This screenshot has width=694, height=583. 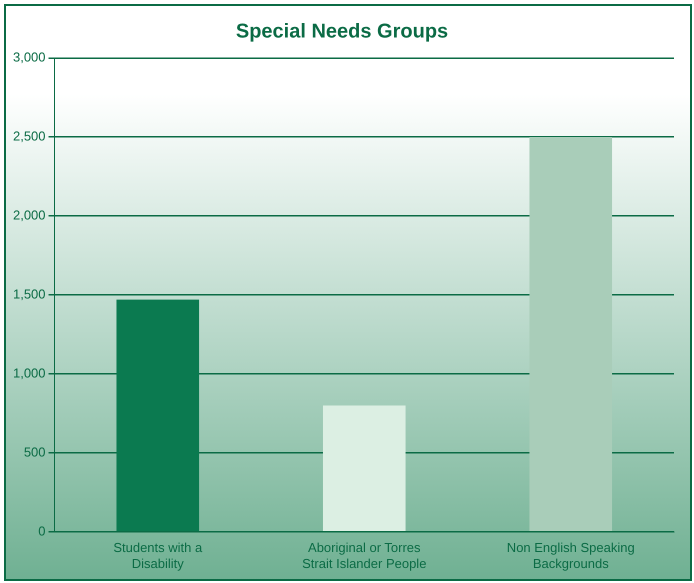 I want to click on x-tick-label: Students with a Disability, so click(x=158, y=555).